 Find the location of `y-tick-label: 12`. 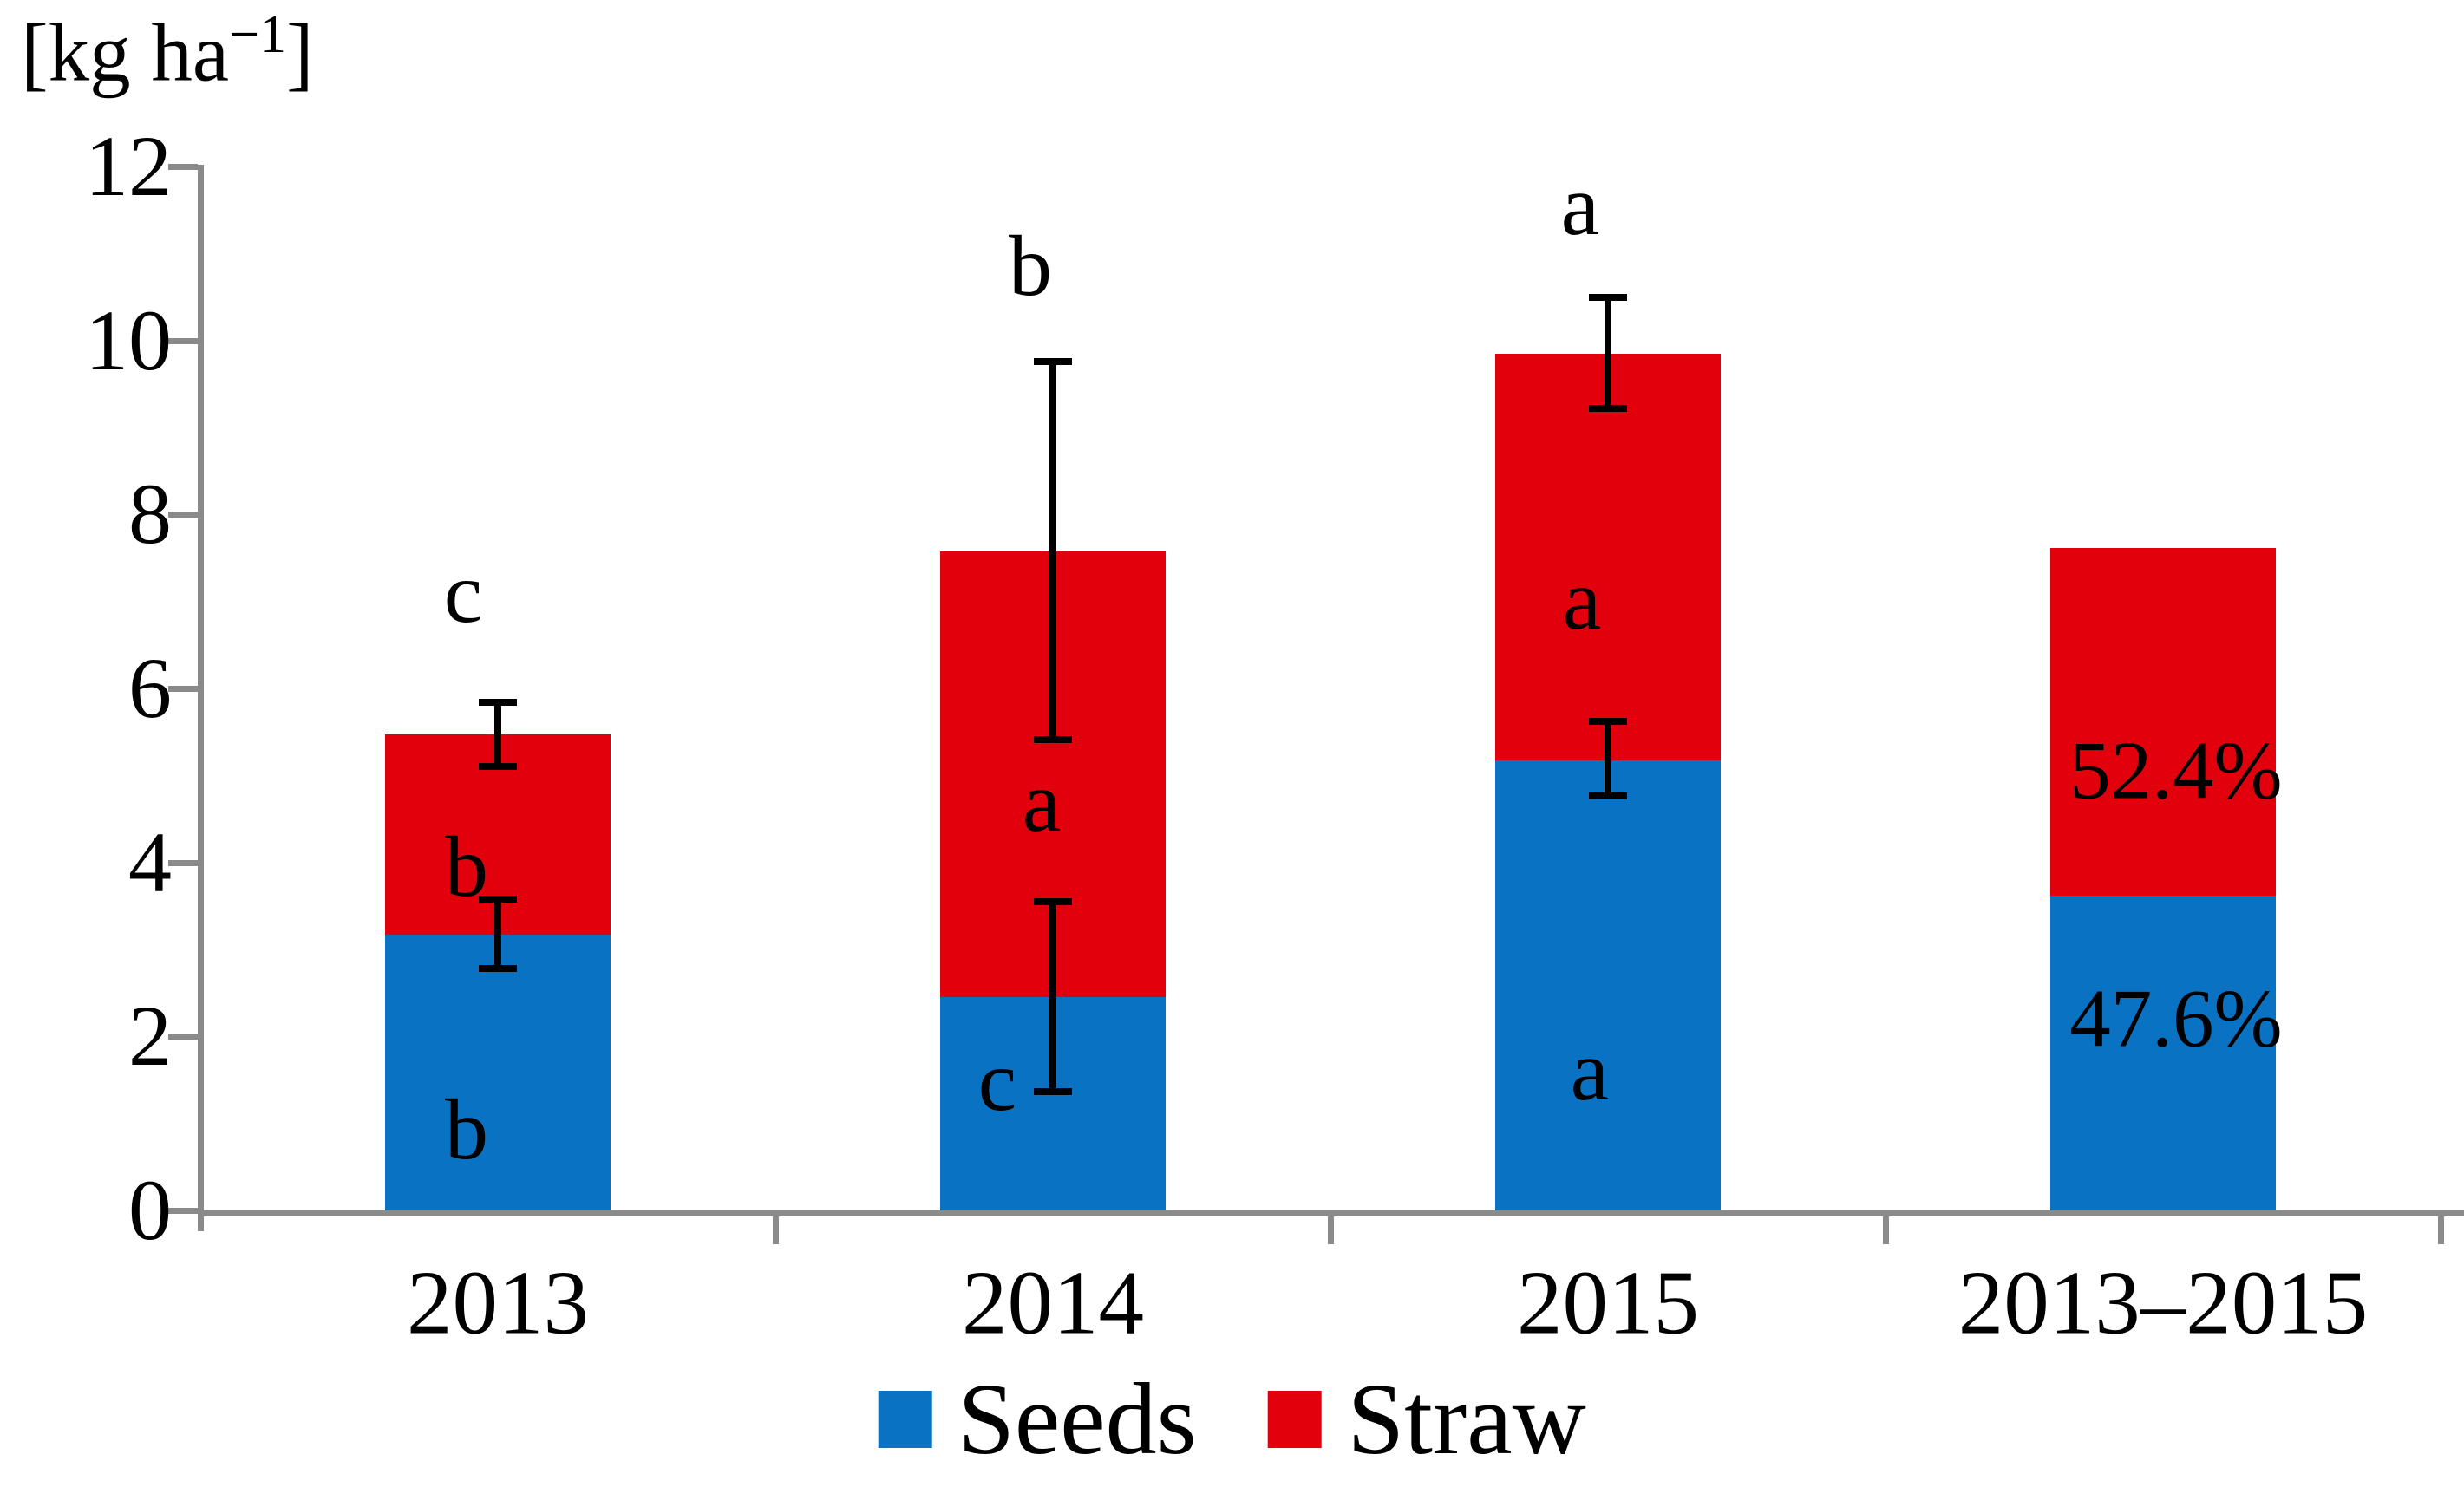

y-tick-label: 12 is located at coordinates (128, 166).